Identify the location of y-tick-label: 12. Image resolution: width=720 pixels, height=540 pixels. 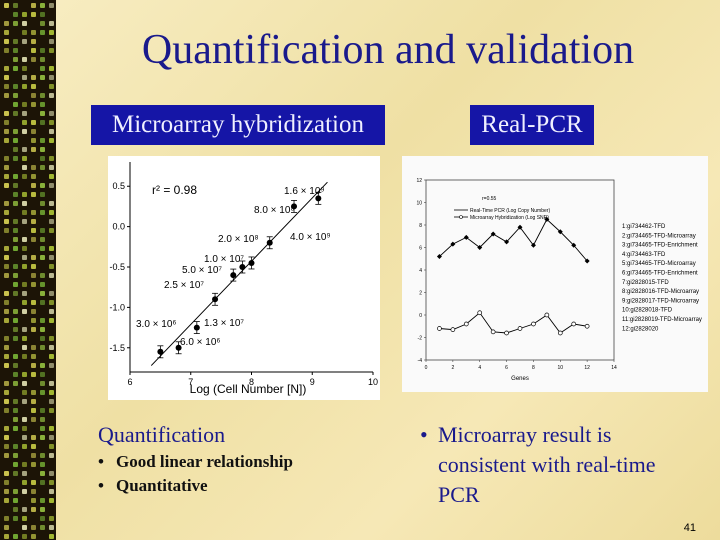
(419, 181).